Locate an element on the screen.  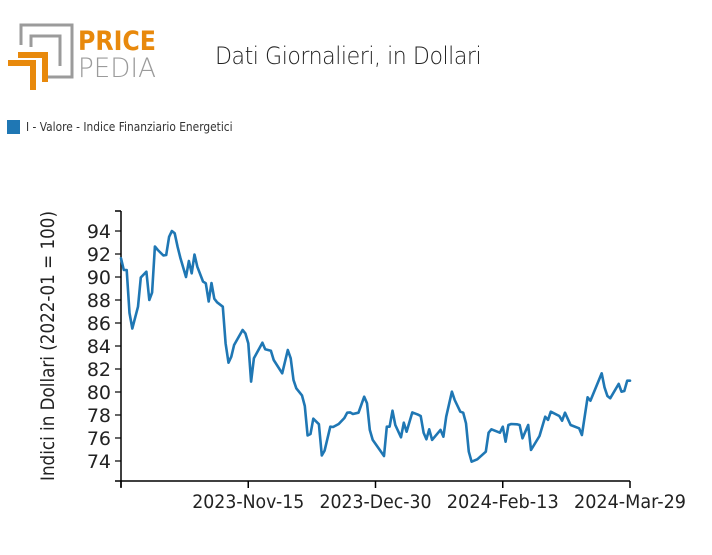
y-tick-label: 82 is located at coordinates (99, 370).